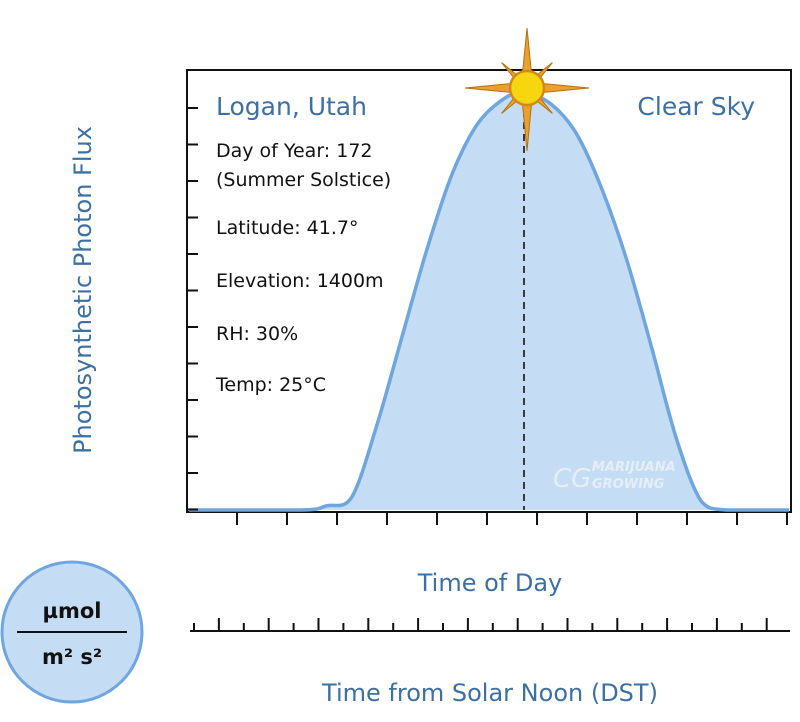 The height and width of the screenshot is (722, 800). Describe the element at coordinates (291, 106) in the screenshot. I see `location-label: Logan, Utah` at that location.